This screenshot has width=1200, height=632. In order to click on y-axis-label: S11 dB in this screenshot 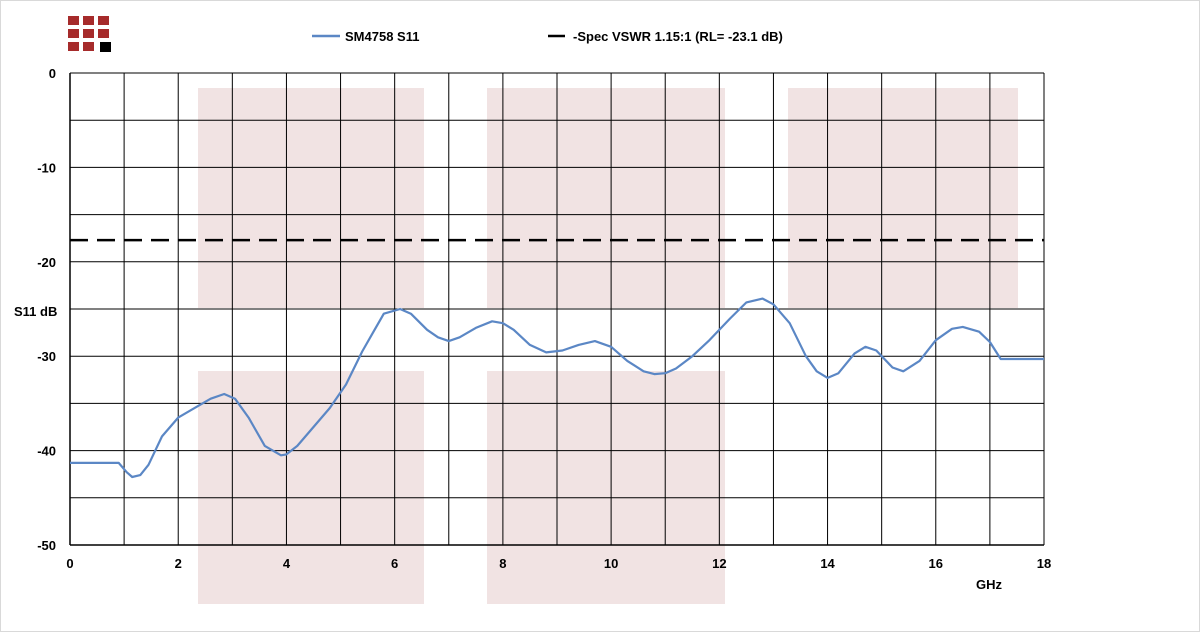, I will do `click(35, 311)`.